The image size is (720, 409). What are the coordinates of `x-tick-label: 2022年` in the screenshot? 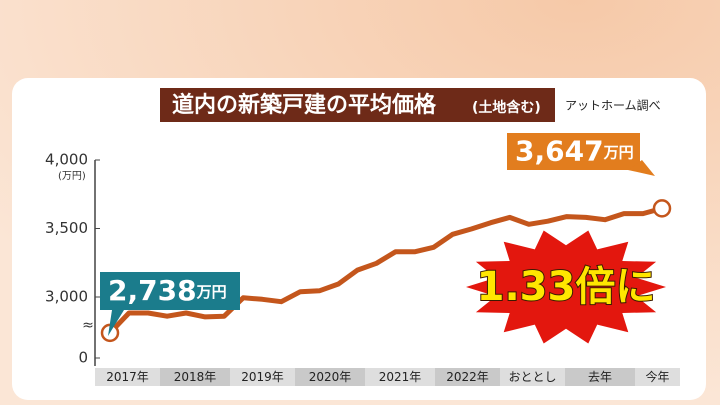 It's located at (467, 377).